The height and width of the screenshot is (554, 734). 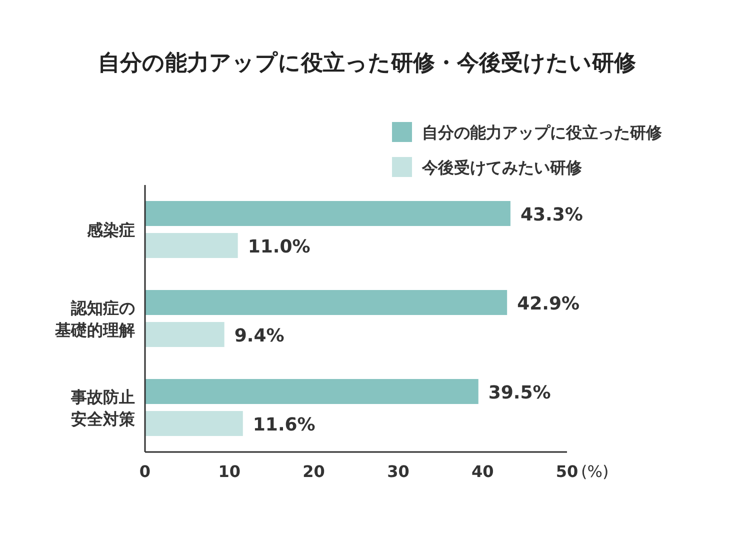 I want to click on y-tick-label: 感染症, so click(x=110, y=230).